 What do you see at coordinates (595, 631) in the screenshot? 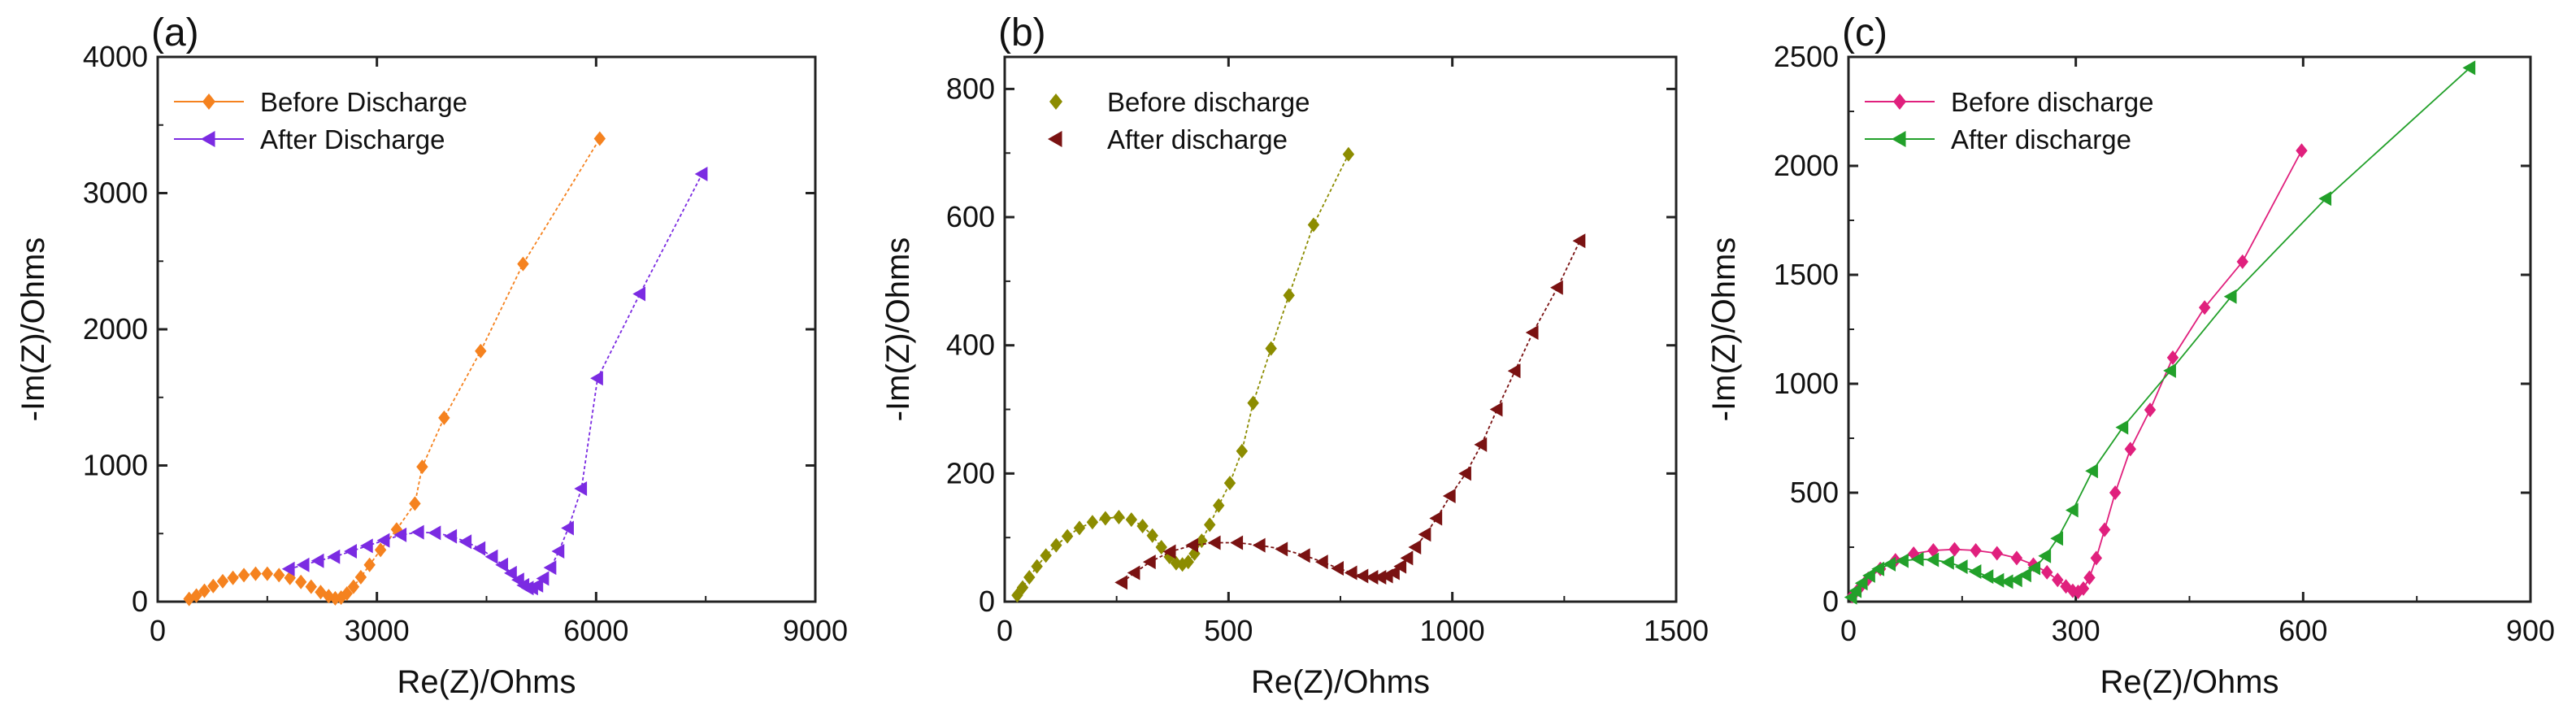
I see `x-tick-label: 6000` at bounding box center [595, 631].